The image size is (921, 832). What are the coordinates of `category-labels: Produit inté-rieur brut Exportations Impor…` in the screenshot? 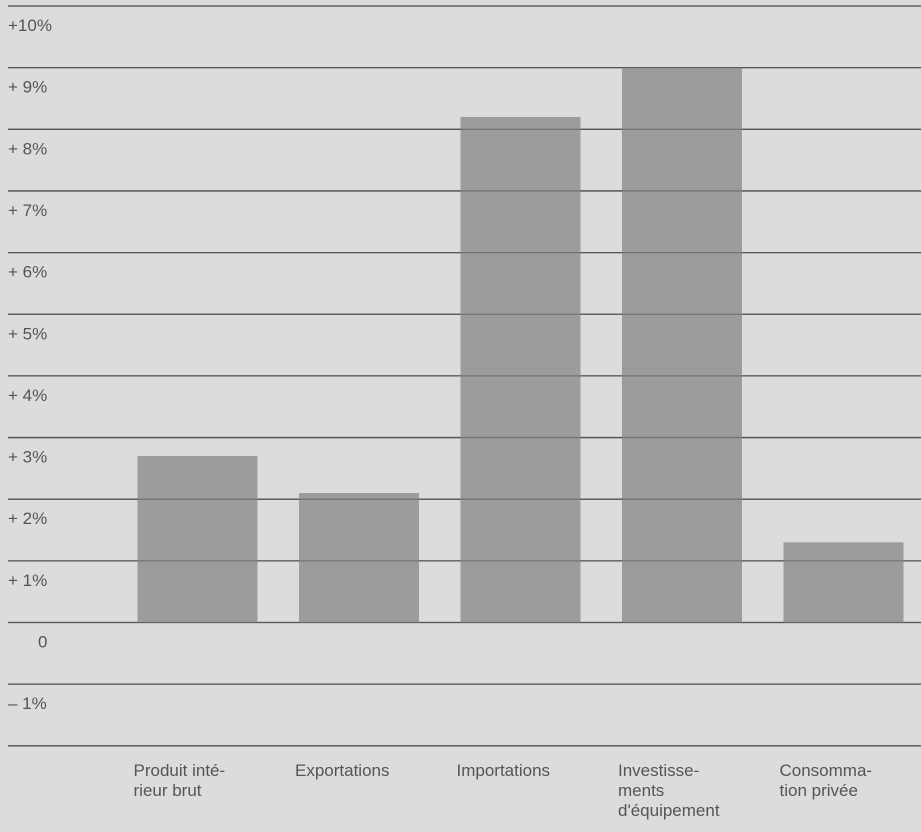 It's located at (503, 790).